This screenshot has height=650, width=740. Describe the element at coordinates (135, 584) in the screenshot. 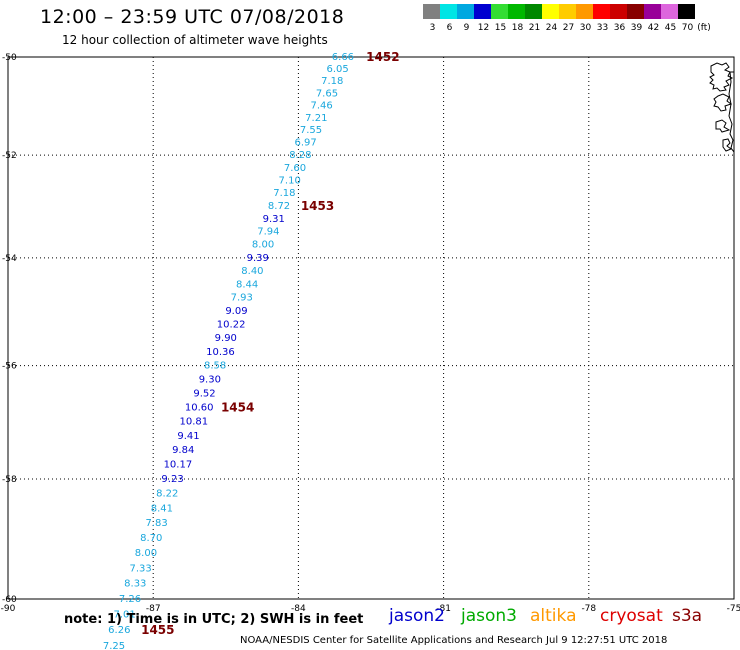

I see `swh-reading: 8.33` at that location.